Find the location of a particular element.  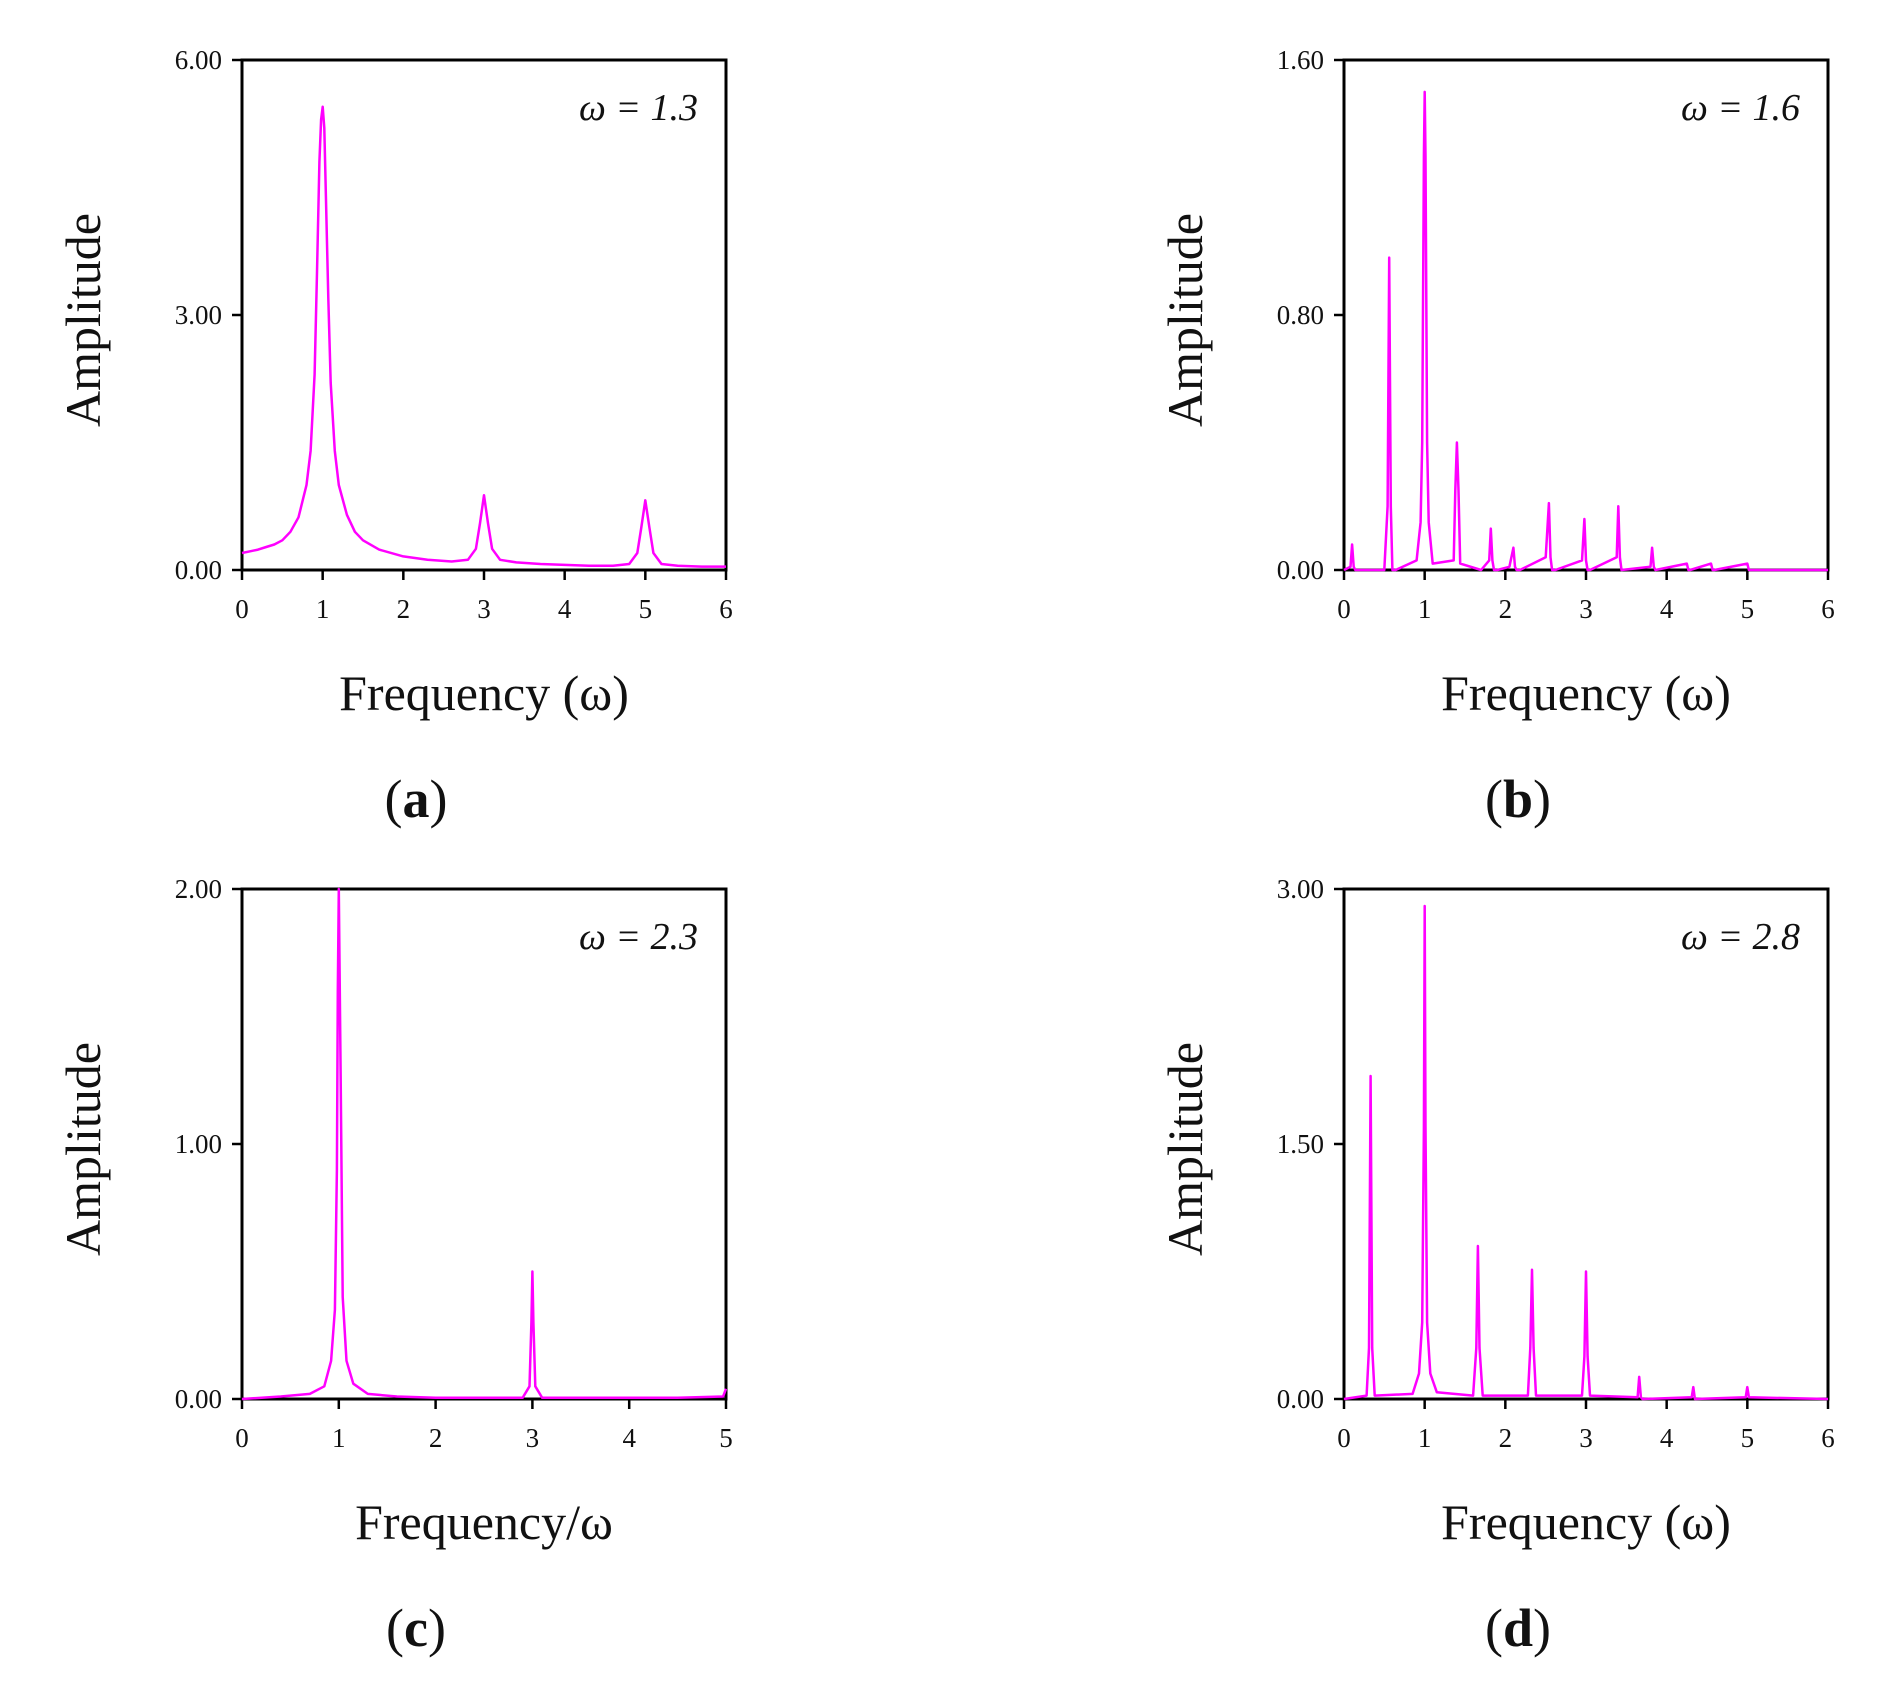

y-tick-label: 1.60 is located at coordinates (1300, 60).